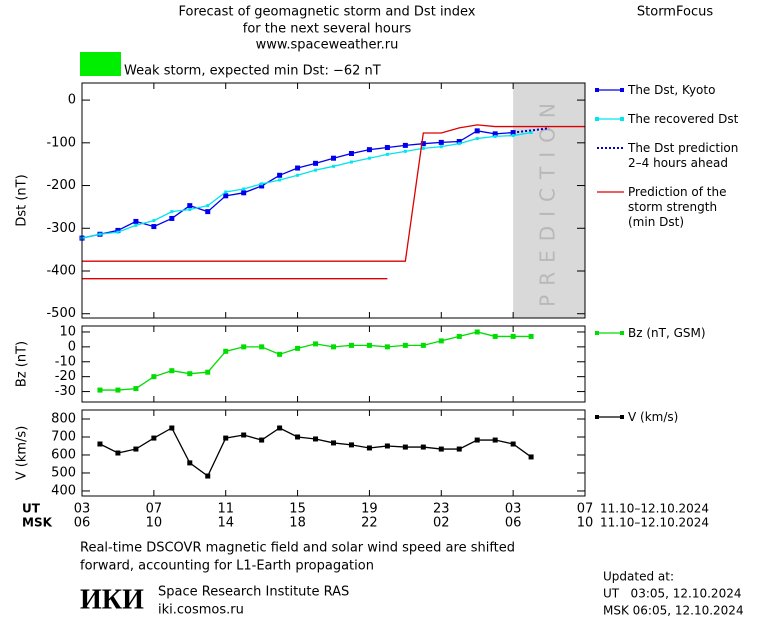 The image size is (760, 620). Describe the element at coordinates (297, 523) in the screenshot. I see `x2-tick-label: 18` at that location.